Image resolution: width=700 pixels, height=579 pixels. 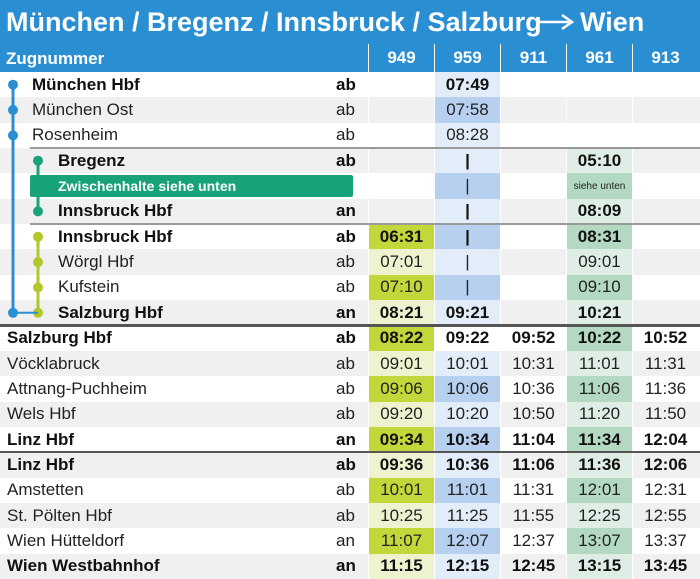 I want to click on train-number: 911, so click(x=533, y=58).